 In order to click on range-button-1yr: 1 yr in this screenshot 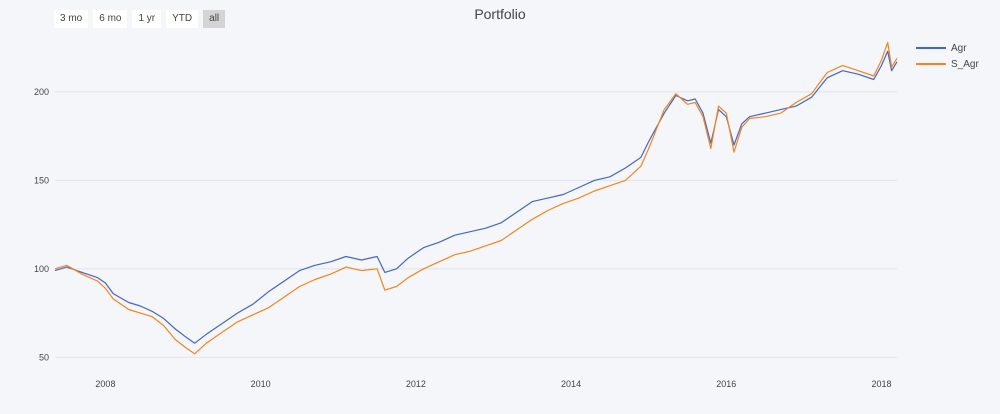, I will do `click(147, 19)`.